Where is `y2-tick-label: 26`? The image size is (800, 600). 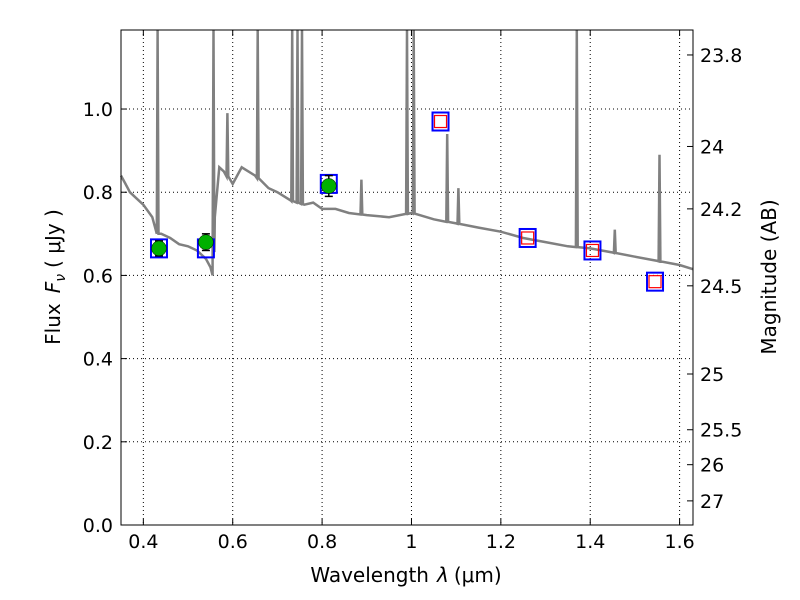 y2-tick-label: 26 is located at coordinates (712, 466).